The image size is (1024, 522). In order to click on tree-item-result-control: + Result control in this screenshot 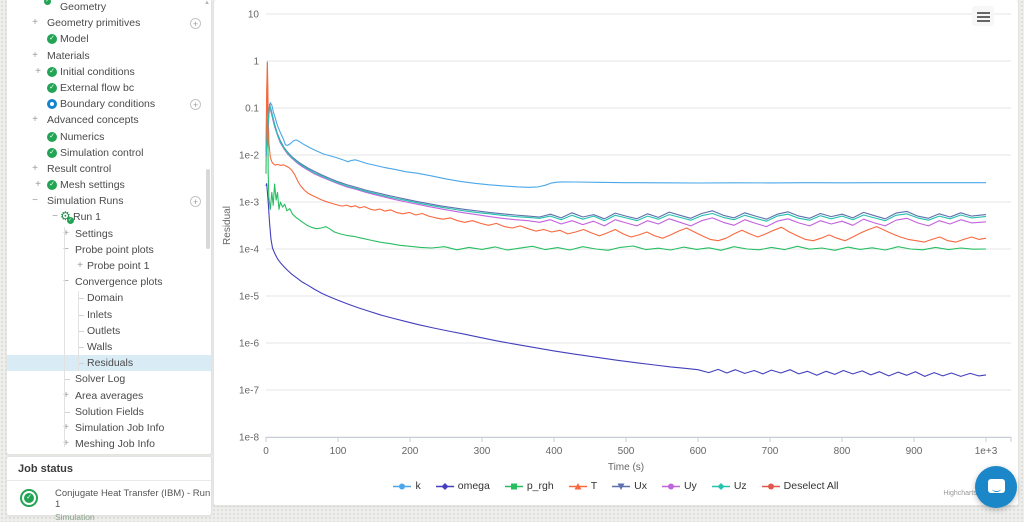, I will do `click(109, 169)`.